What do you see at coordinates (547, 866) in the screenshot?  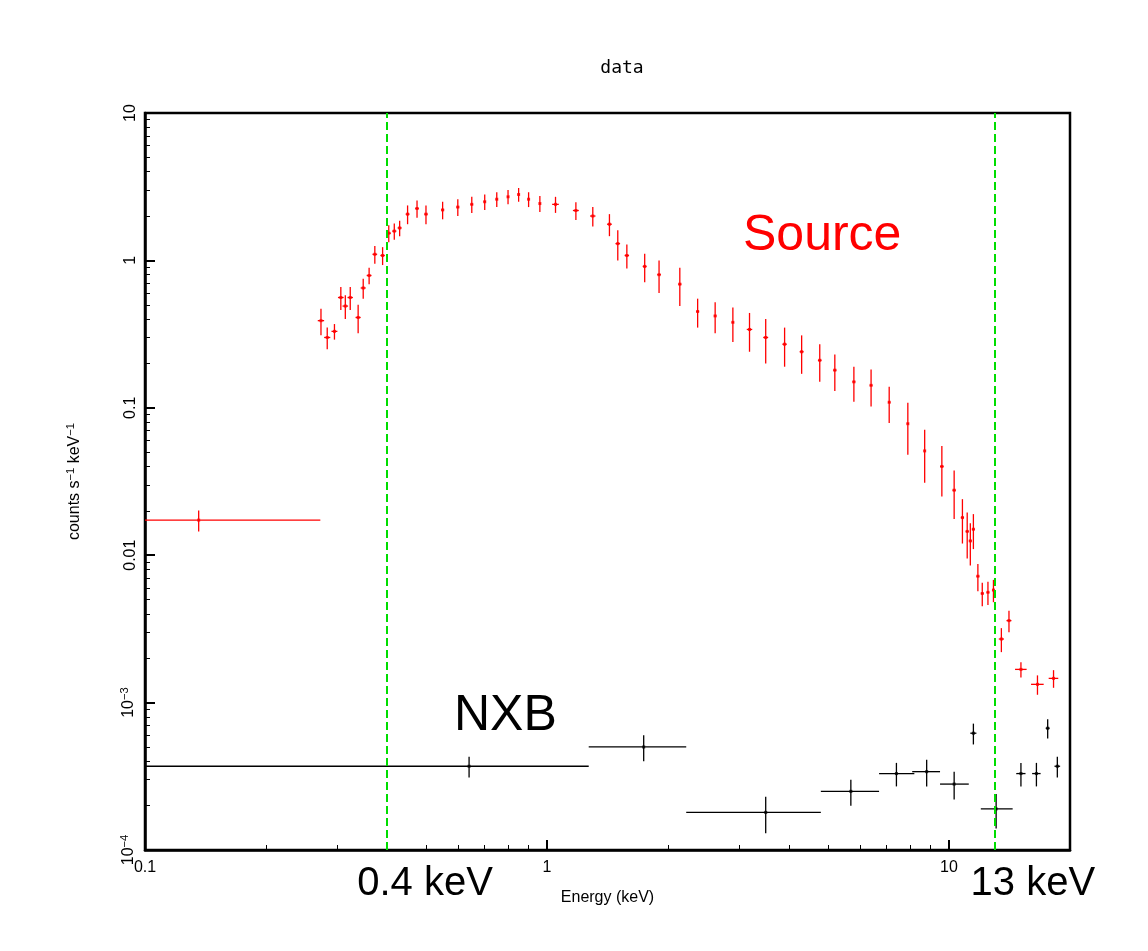 I see `x-tick-label: 1` at bounding box center [547, 866].